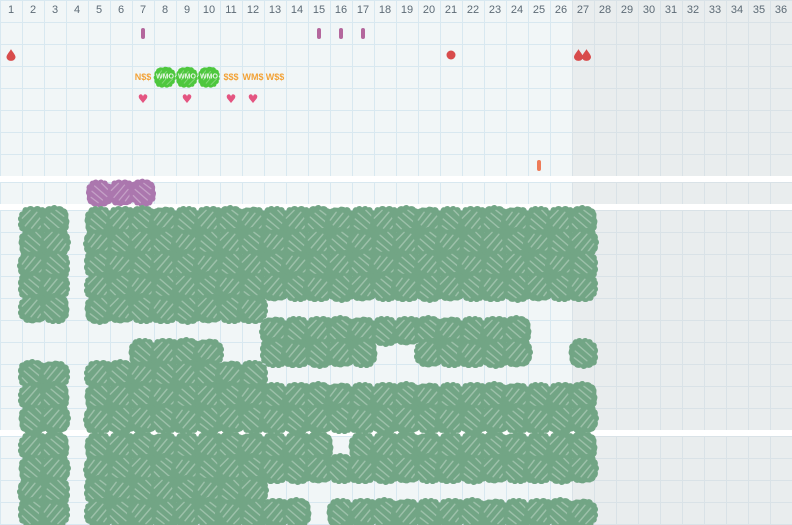  What do you see at coordinates (473, 10) in the screenshot?
I see `column-number: 22` at bounding box center [473, 10].